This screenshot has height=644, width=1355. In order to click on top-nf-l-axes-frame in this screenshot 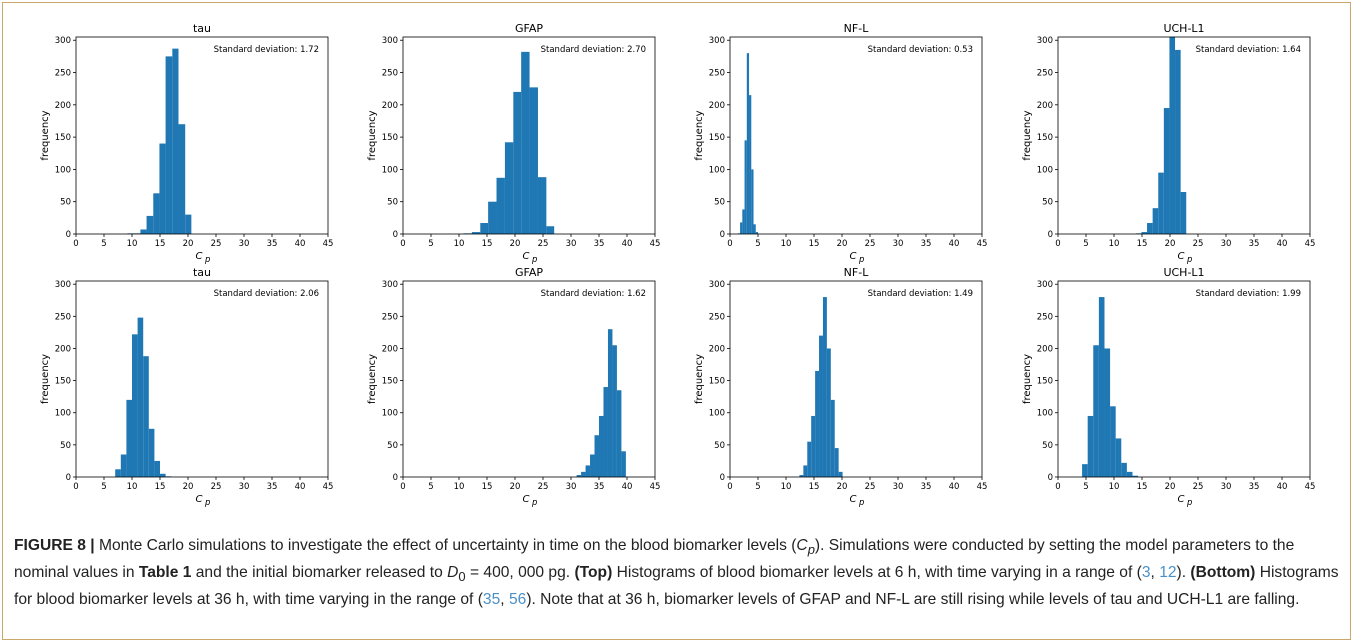, I will do `click(856, 135)`.